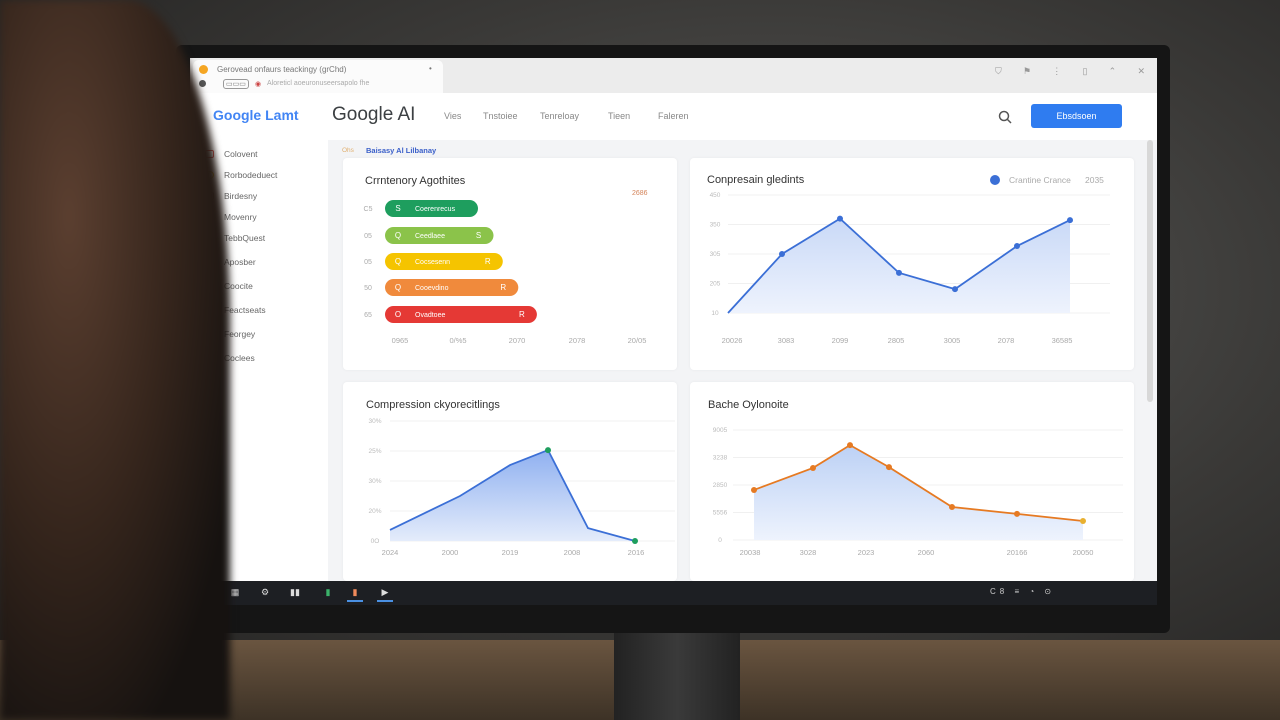 Image resolution: width=1280 pixels, height=720 pixels. What do you see at coordinates (251, 175) in the screenshot?
I see `sidebar-item-label: Rorbodeduect` at bounding box center [251, 175].